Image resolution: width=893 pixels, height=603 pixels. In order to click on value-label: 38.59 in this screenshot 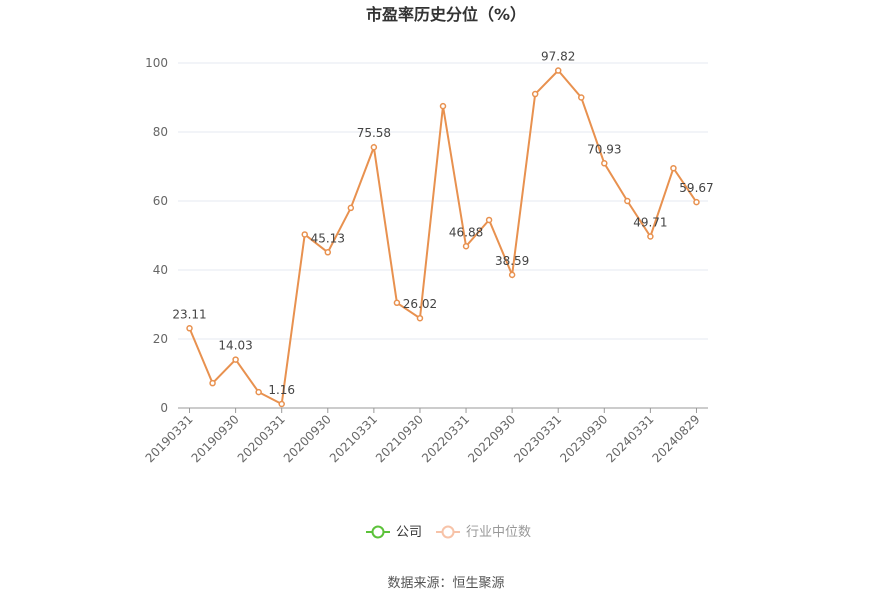, I will do `click(512, 261)`.